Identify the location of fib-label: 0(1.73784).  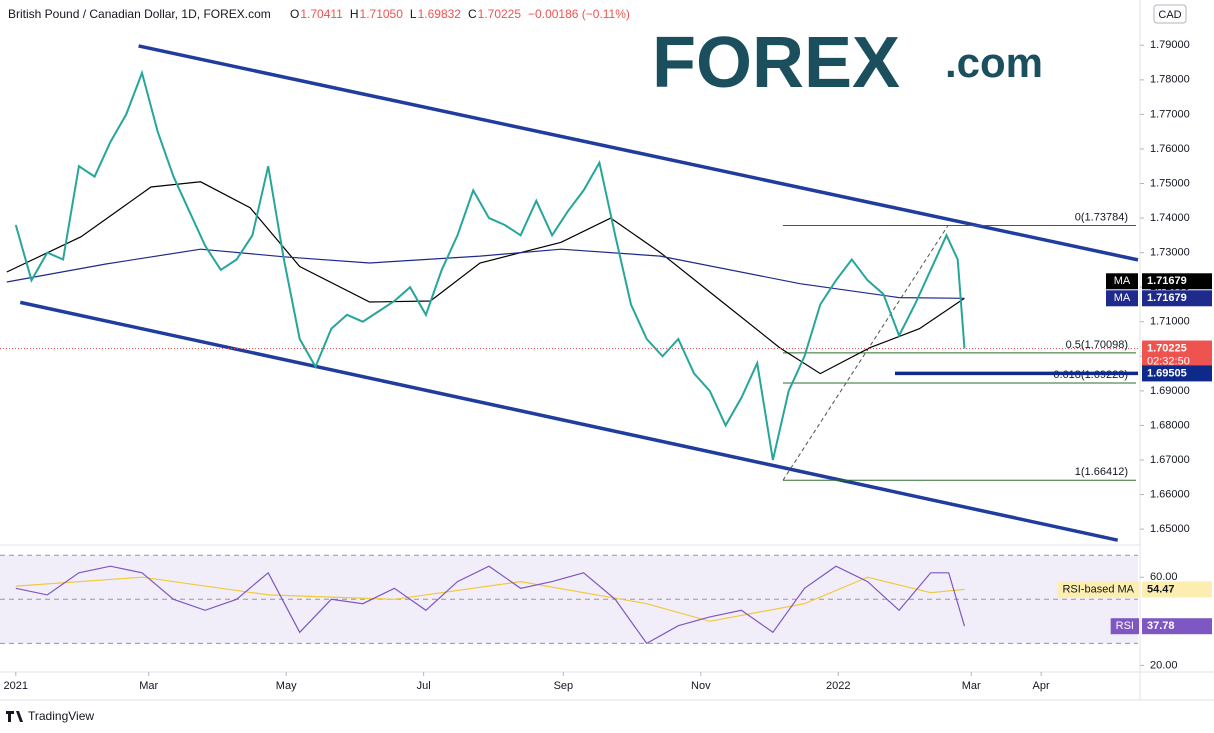
(1101, 217).